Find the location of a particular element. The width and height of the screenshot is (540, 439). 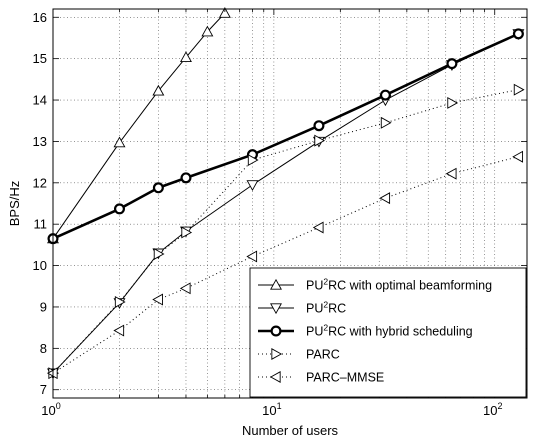

x-tick-label-exponent: 0 is located at coordinates (58, 406).